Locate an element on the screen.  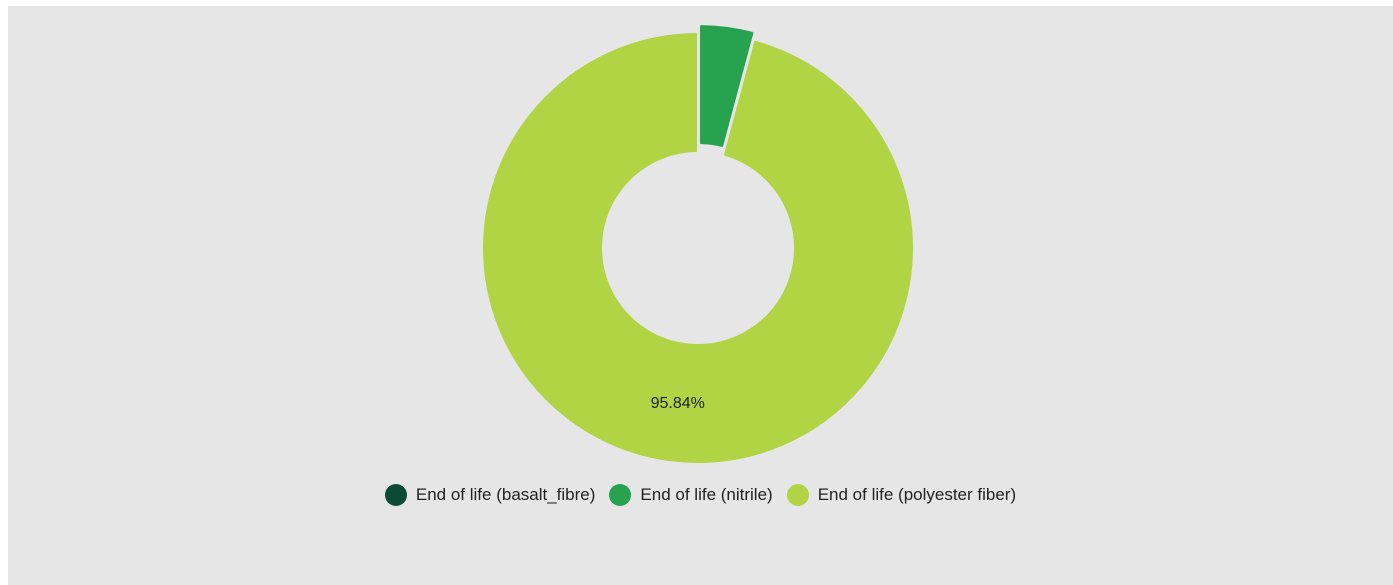
slice-nitrile is located at coordinates (727, 86).